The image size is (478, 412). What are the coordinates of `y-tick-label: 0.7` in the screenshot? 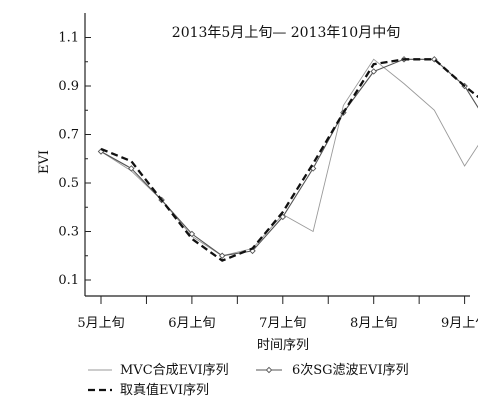 It's located at (68, 135).